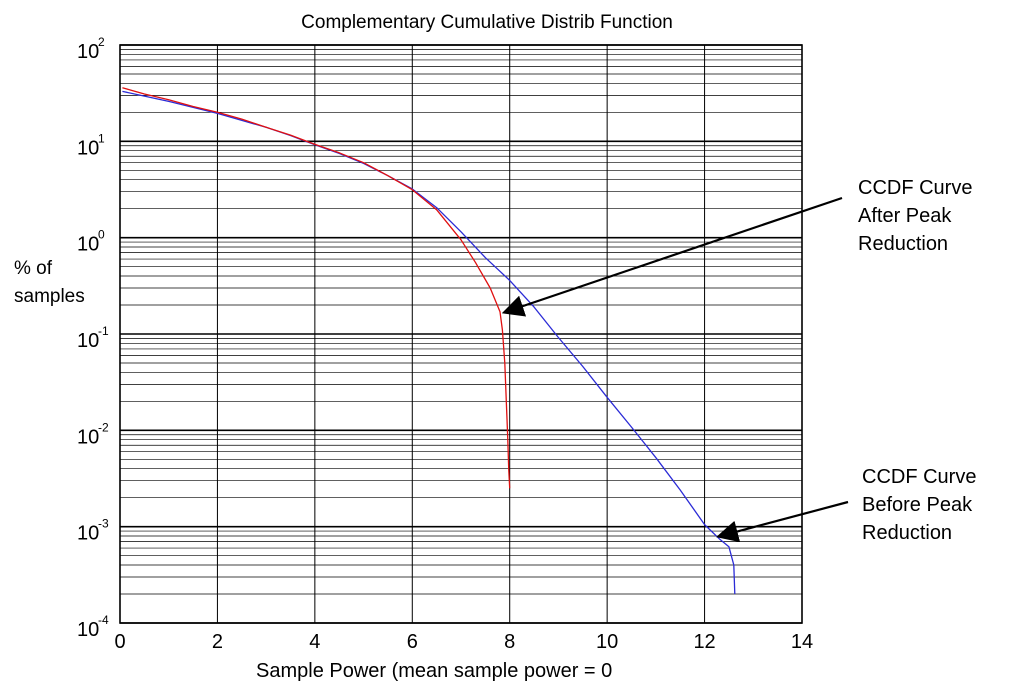 The image size is (1015, 685). What do you see at coordinates (103, 427) in the screenshot?
I see `y-tick-label-exponent: -2` at bounding box center [103, 427].